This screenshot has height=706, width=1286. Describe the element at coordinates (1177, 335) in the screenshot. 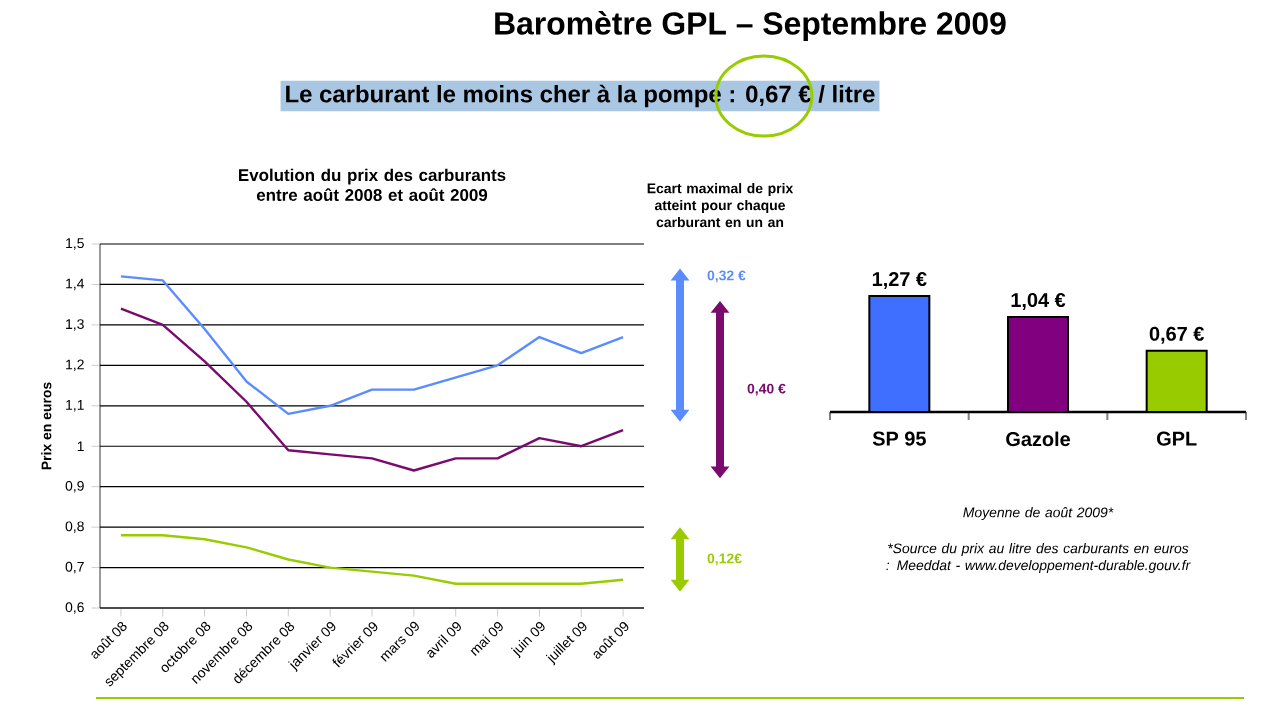

I see `data-label: 0,67 €` at that location.